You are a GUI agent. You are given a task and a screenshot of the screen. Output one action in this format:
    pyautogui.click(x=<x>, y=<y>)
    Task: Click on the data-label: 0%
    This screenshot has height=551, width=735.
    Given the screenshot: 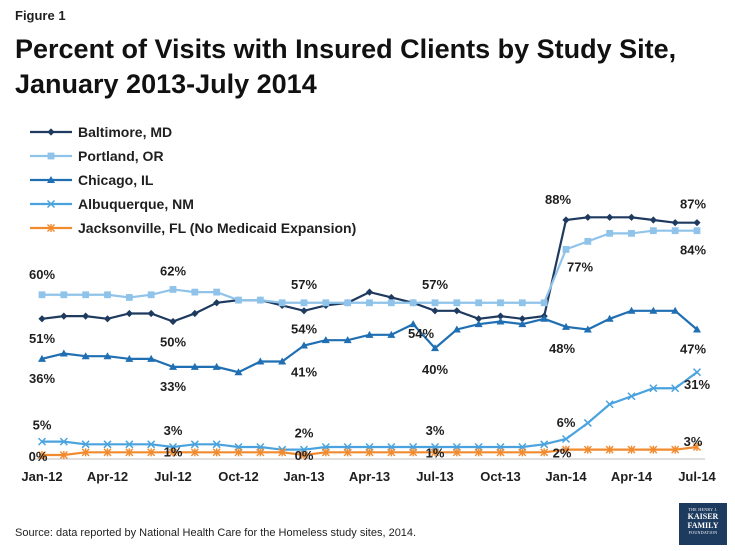 What is the action you would take?
    pyautogui.click(x=38, y=456)
    